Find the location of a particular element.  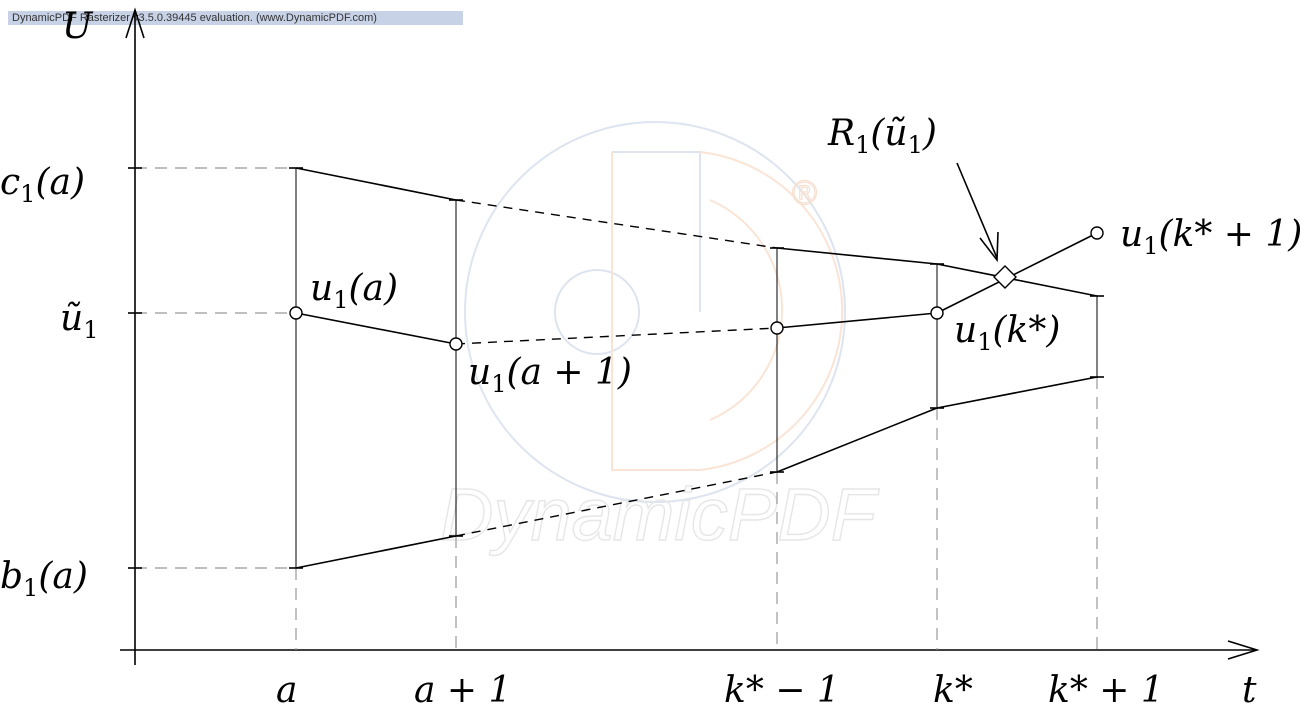

x-tick-a-plus-1: a + 1 is located at coordinates (462, 689).